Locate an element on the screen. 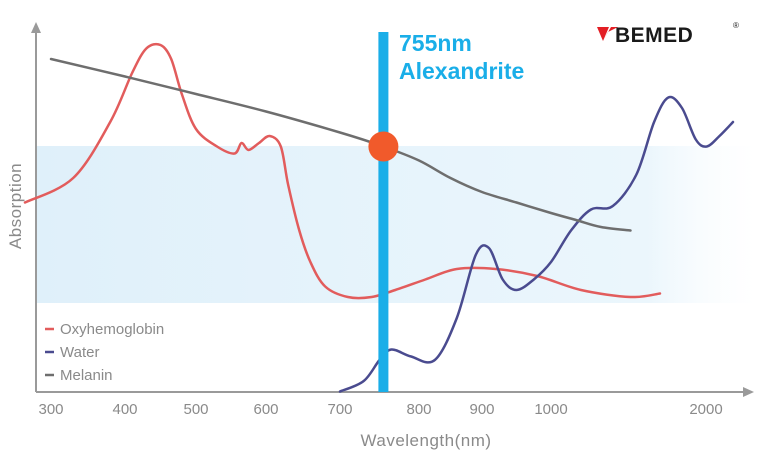  x-tick-1000: 1000 is located at coordinates (550, 409).